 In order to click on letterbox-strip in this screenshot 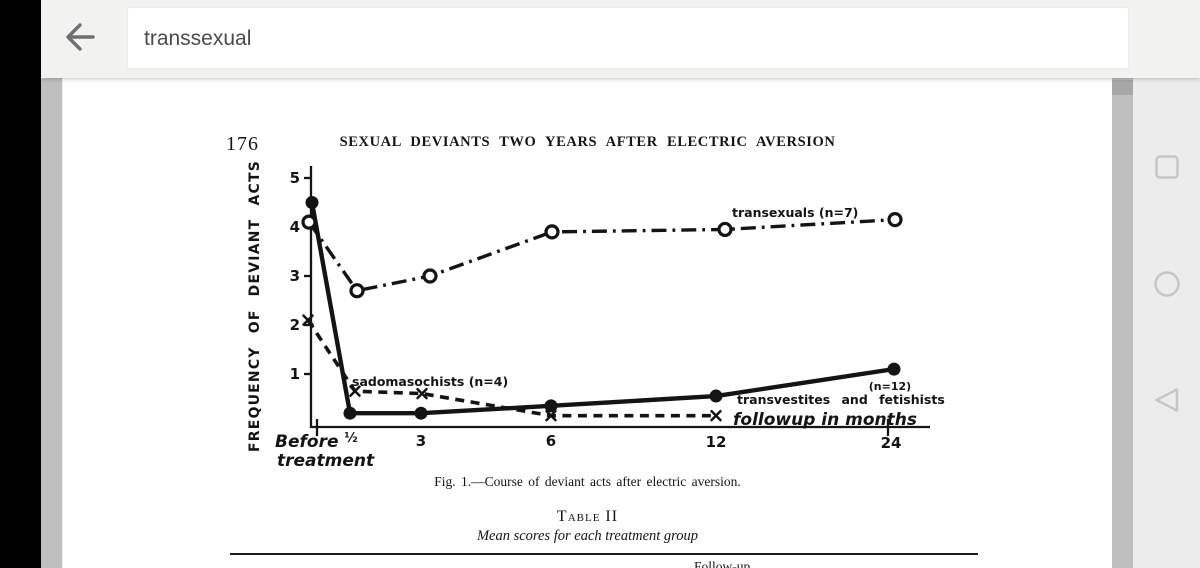, I will do `click(20, 284)`.